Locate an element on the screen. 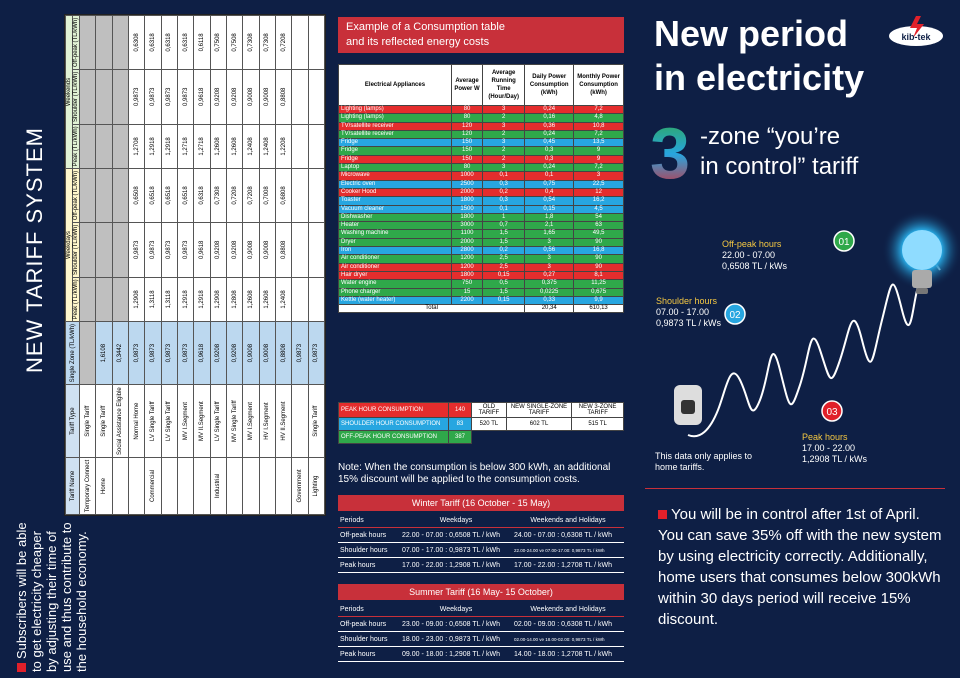 Image resolution: width=960 pixels, height=678 pixels. left-panel-title: NEW TARIFF SYSTEM is located at coordinates (35, 250).